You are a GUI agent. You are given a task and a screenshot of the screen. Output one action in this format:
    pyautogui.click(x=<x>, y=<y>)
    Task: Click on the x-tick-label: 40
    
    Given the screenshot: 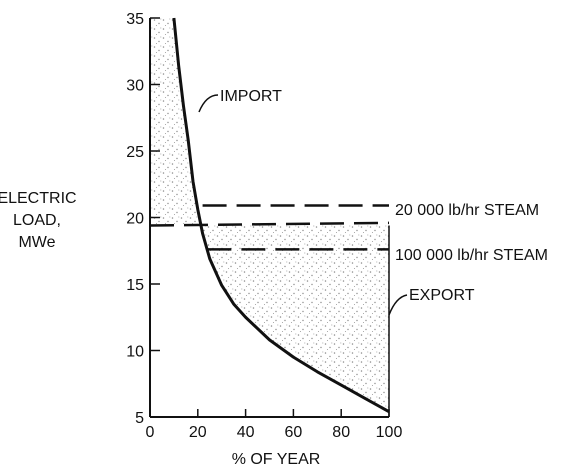 What is the action you would take?
    pyautogui.click(x=246, y=432)
    